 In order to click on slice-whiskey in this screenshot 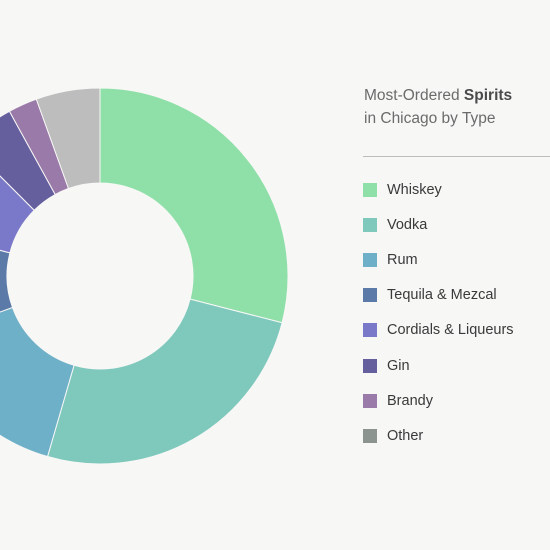, I will do `click(194, 205)`.